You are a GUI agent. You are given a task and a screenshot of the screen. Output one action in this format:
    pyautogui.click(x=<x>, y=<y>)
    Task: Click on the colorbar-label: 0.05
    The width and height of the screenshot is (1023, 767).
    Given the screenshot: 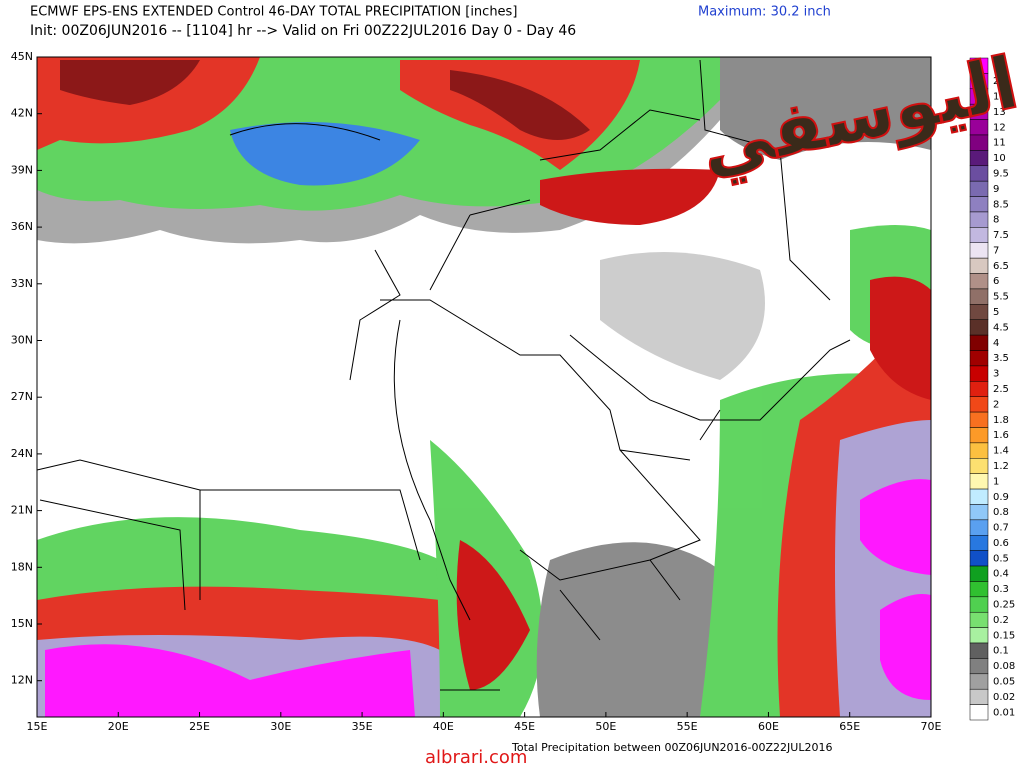 What is the action you would take?
    pyautogui.click(x=1004, y=682)
    